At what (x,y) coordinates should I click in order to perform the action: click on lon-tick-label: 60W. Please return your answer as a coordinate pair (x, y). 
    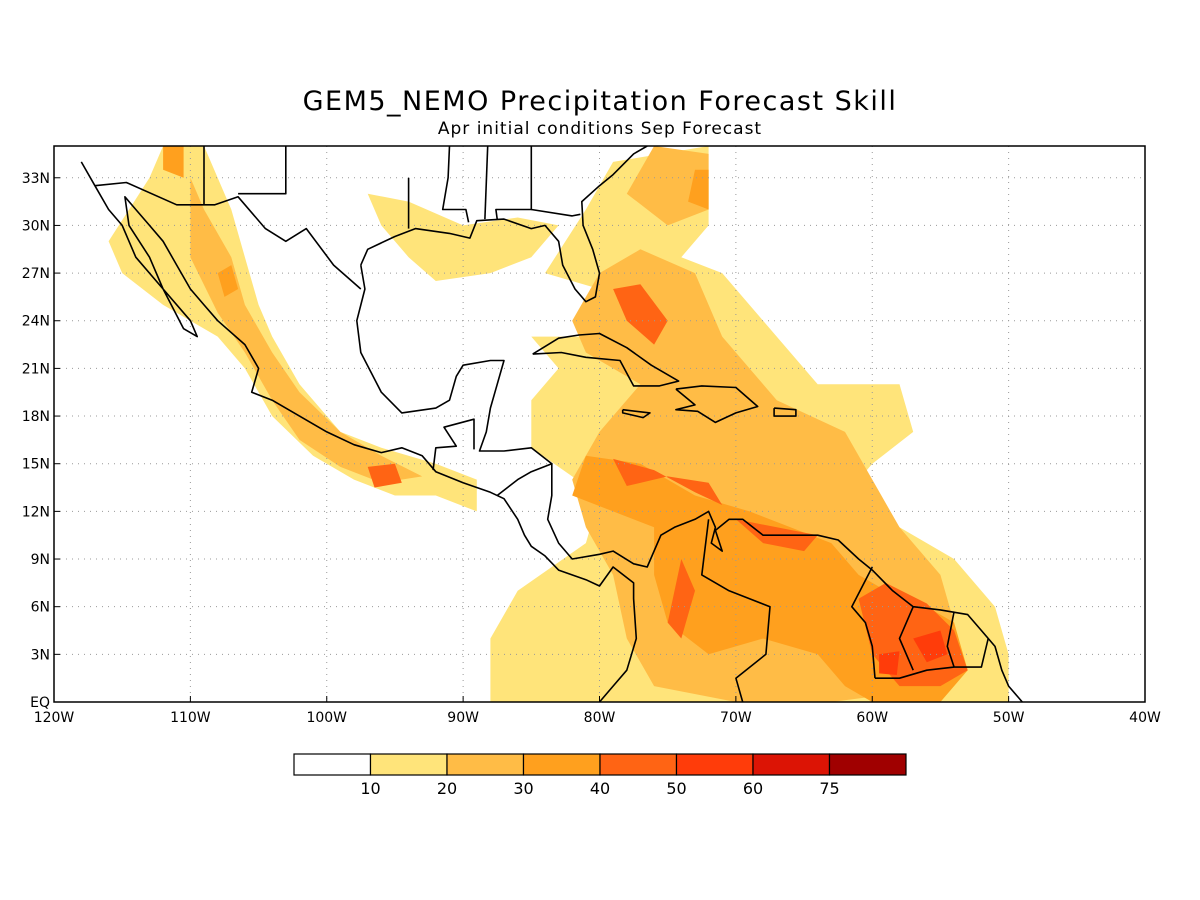
    Looking at the image, I should click on (872, 718).